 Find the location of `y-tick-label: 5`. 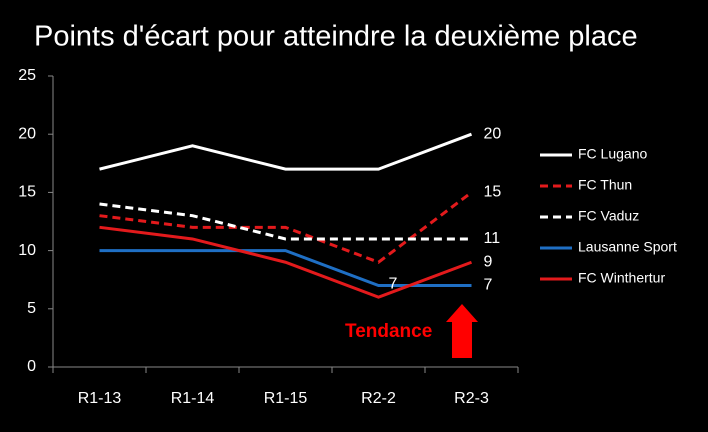

y-tick-label: 5 is located at coordinates (31, 308).